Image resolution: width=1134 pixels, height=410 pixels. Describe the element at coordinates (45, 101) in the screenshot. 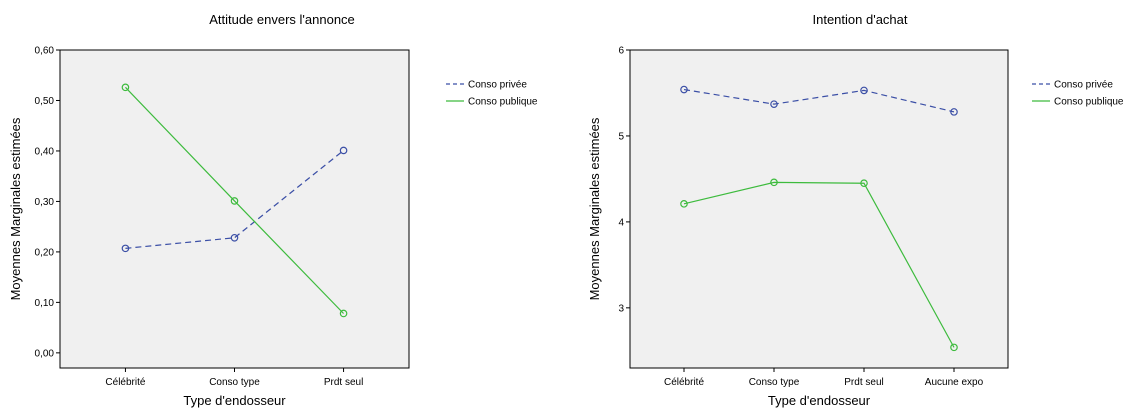

I see `y-tick-label: 0,50` at that location.